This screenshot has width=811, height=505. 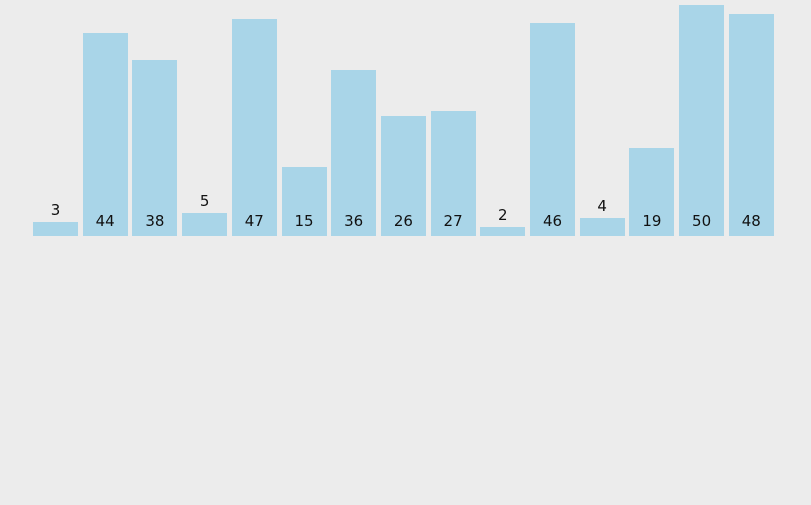 I want to click on bar-value-label: 2, so click(x=503, y=214).